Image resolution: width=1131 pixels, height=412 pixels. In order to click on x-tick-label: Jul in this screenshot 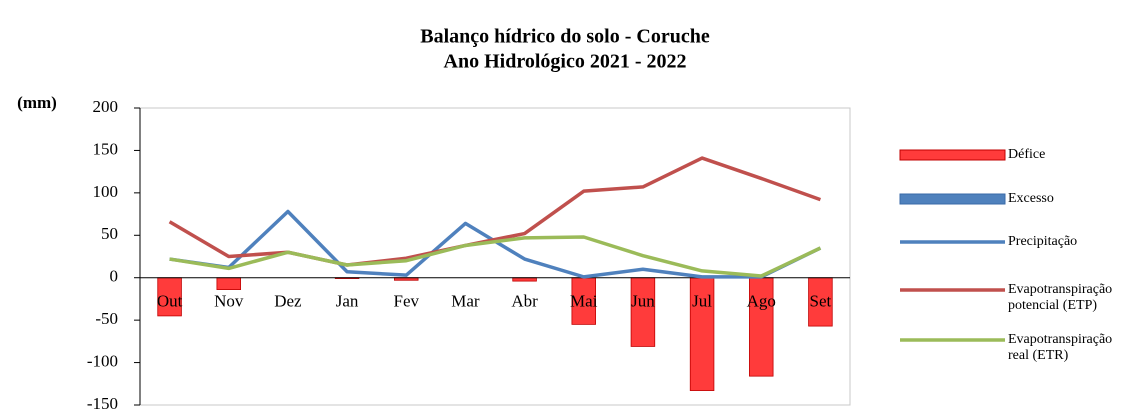, I will do `click(702, 301)`.